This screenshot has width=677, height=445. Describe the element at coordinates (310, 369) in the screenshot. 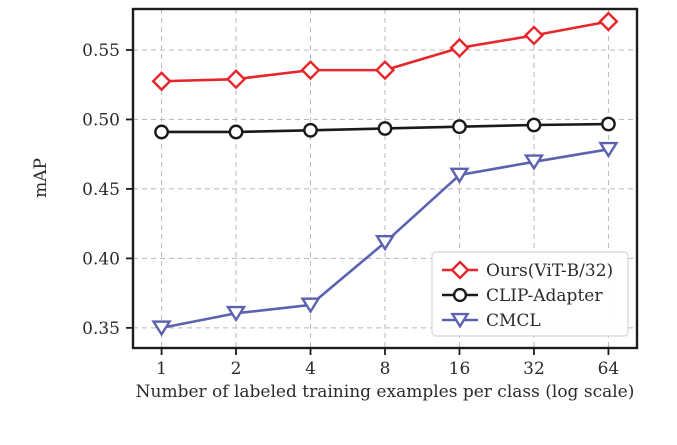

I see `x-tick-label: 4` at that location.